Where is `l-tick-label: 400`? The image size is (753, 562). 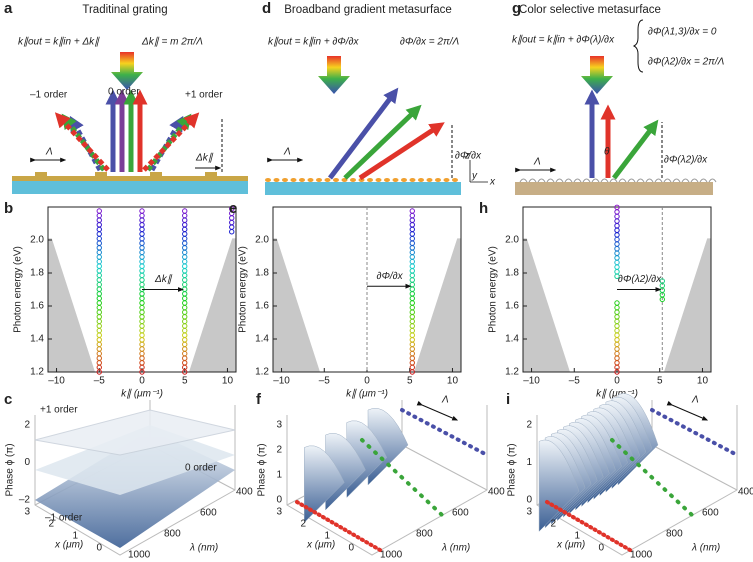
l-tick-label: 400 is located at coordinates (496, 492).